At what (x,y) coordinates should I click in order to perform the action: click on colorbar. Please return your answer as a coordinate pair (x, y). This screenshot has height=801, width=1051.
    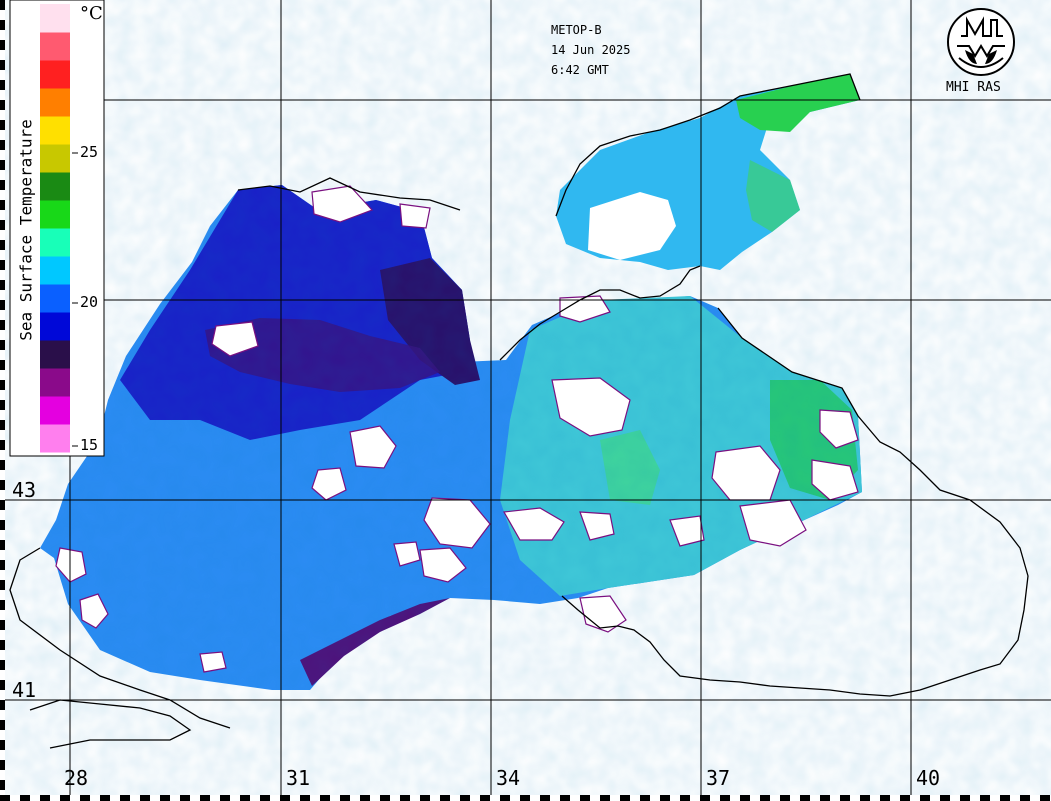
    Looking at the image, I should click on (57, 228).